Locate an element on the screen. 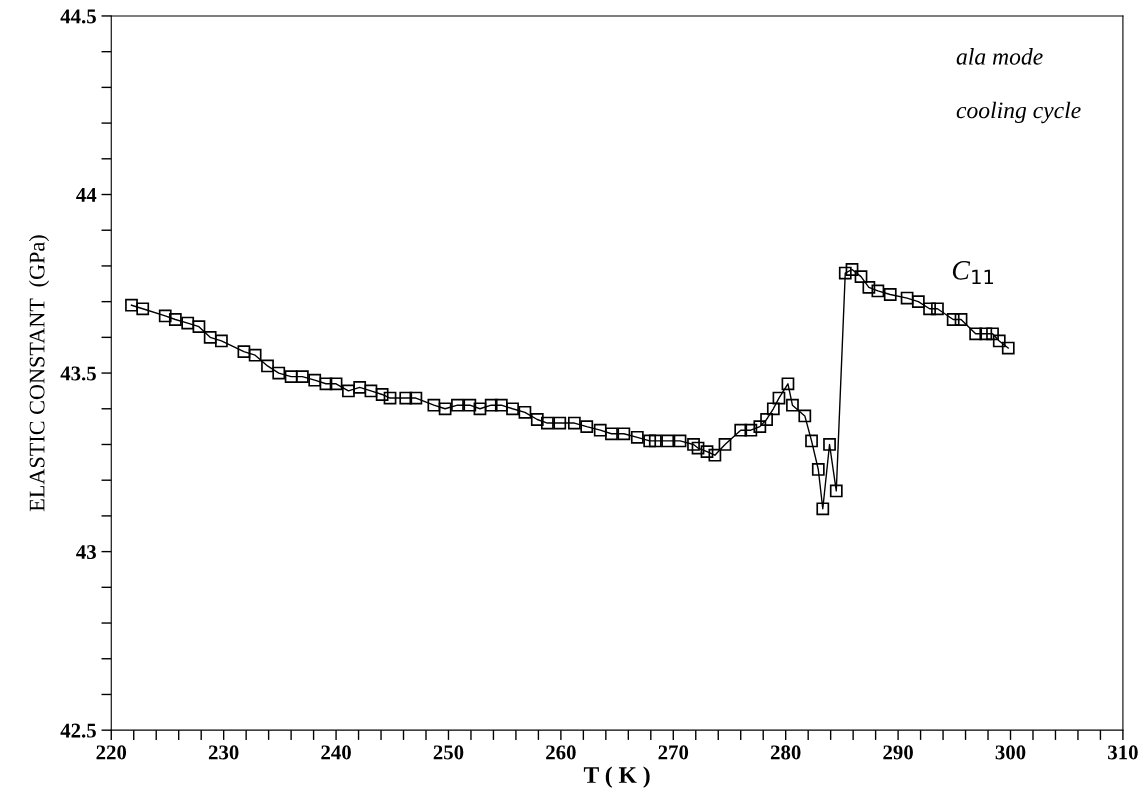 This screenshot has width=1147, height=798. y-tick-label: 43.5 is located at coordinates (78, 373).